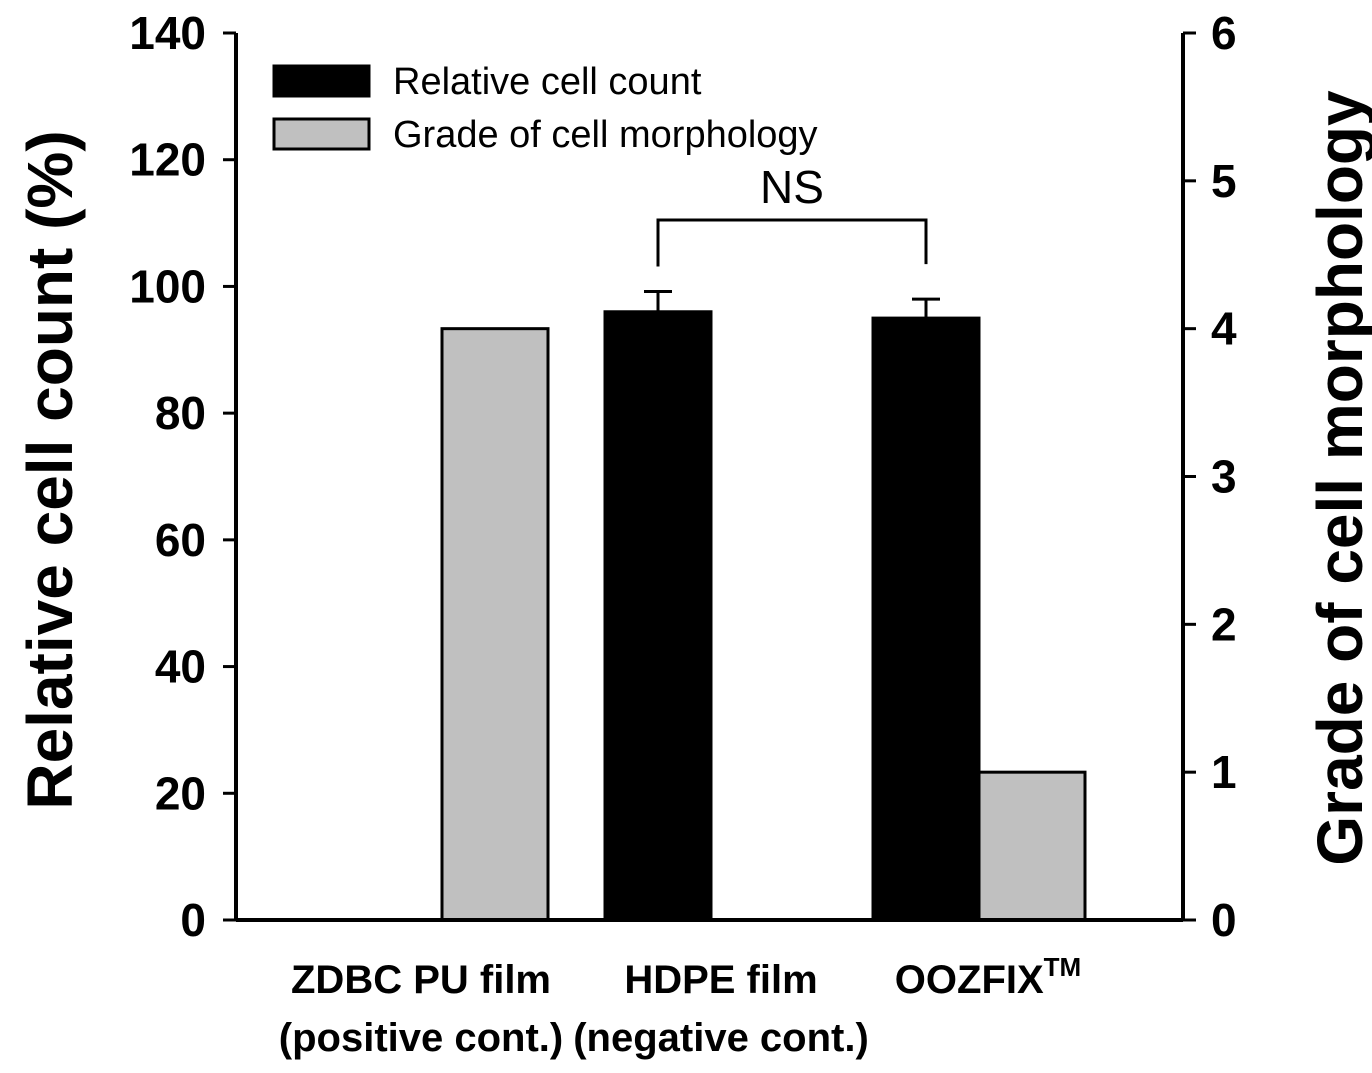 The height and width of the screenshot is (1073, 1372). I want to click on significance-bracket, so click(792, 242).